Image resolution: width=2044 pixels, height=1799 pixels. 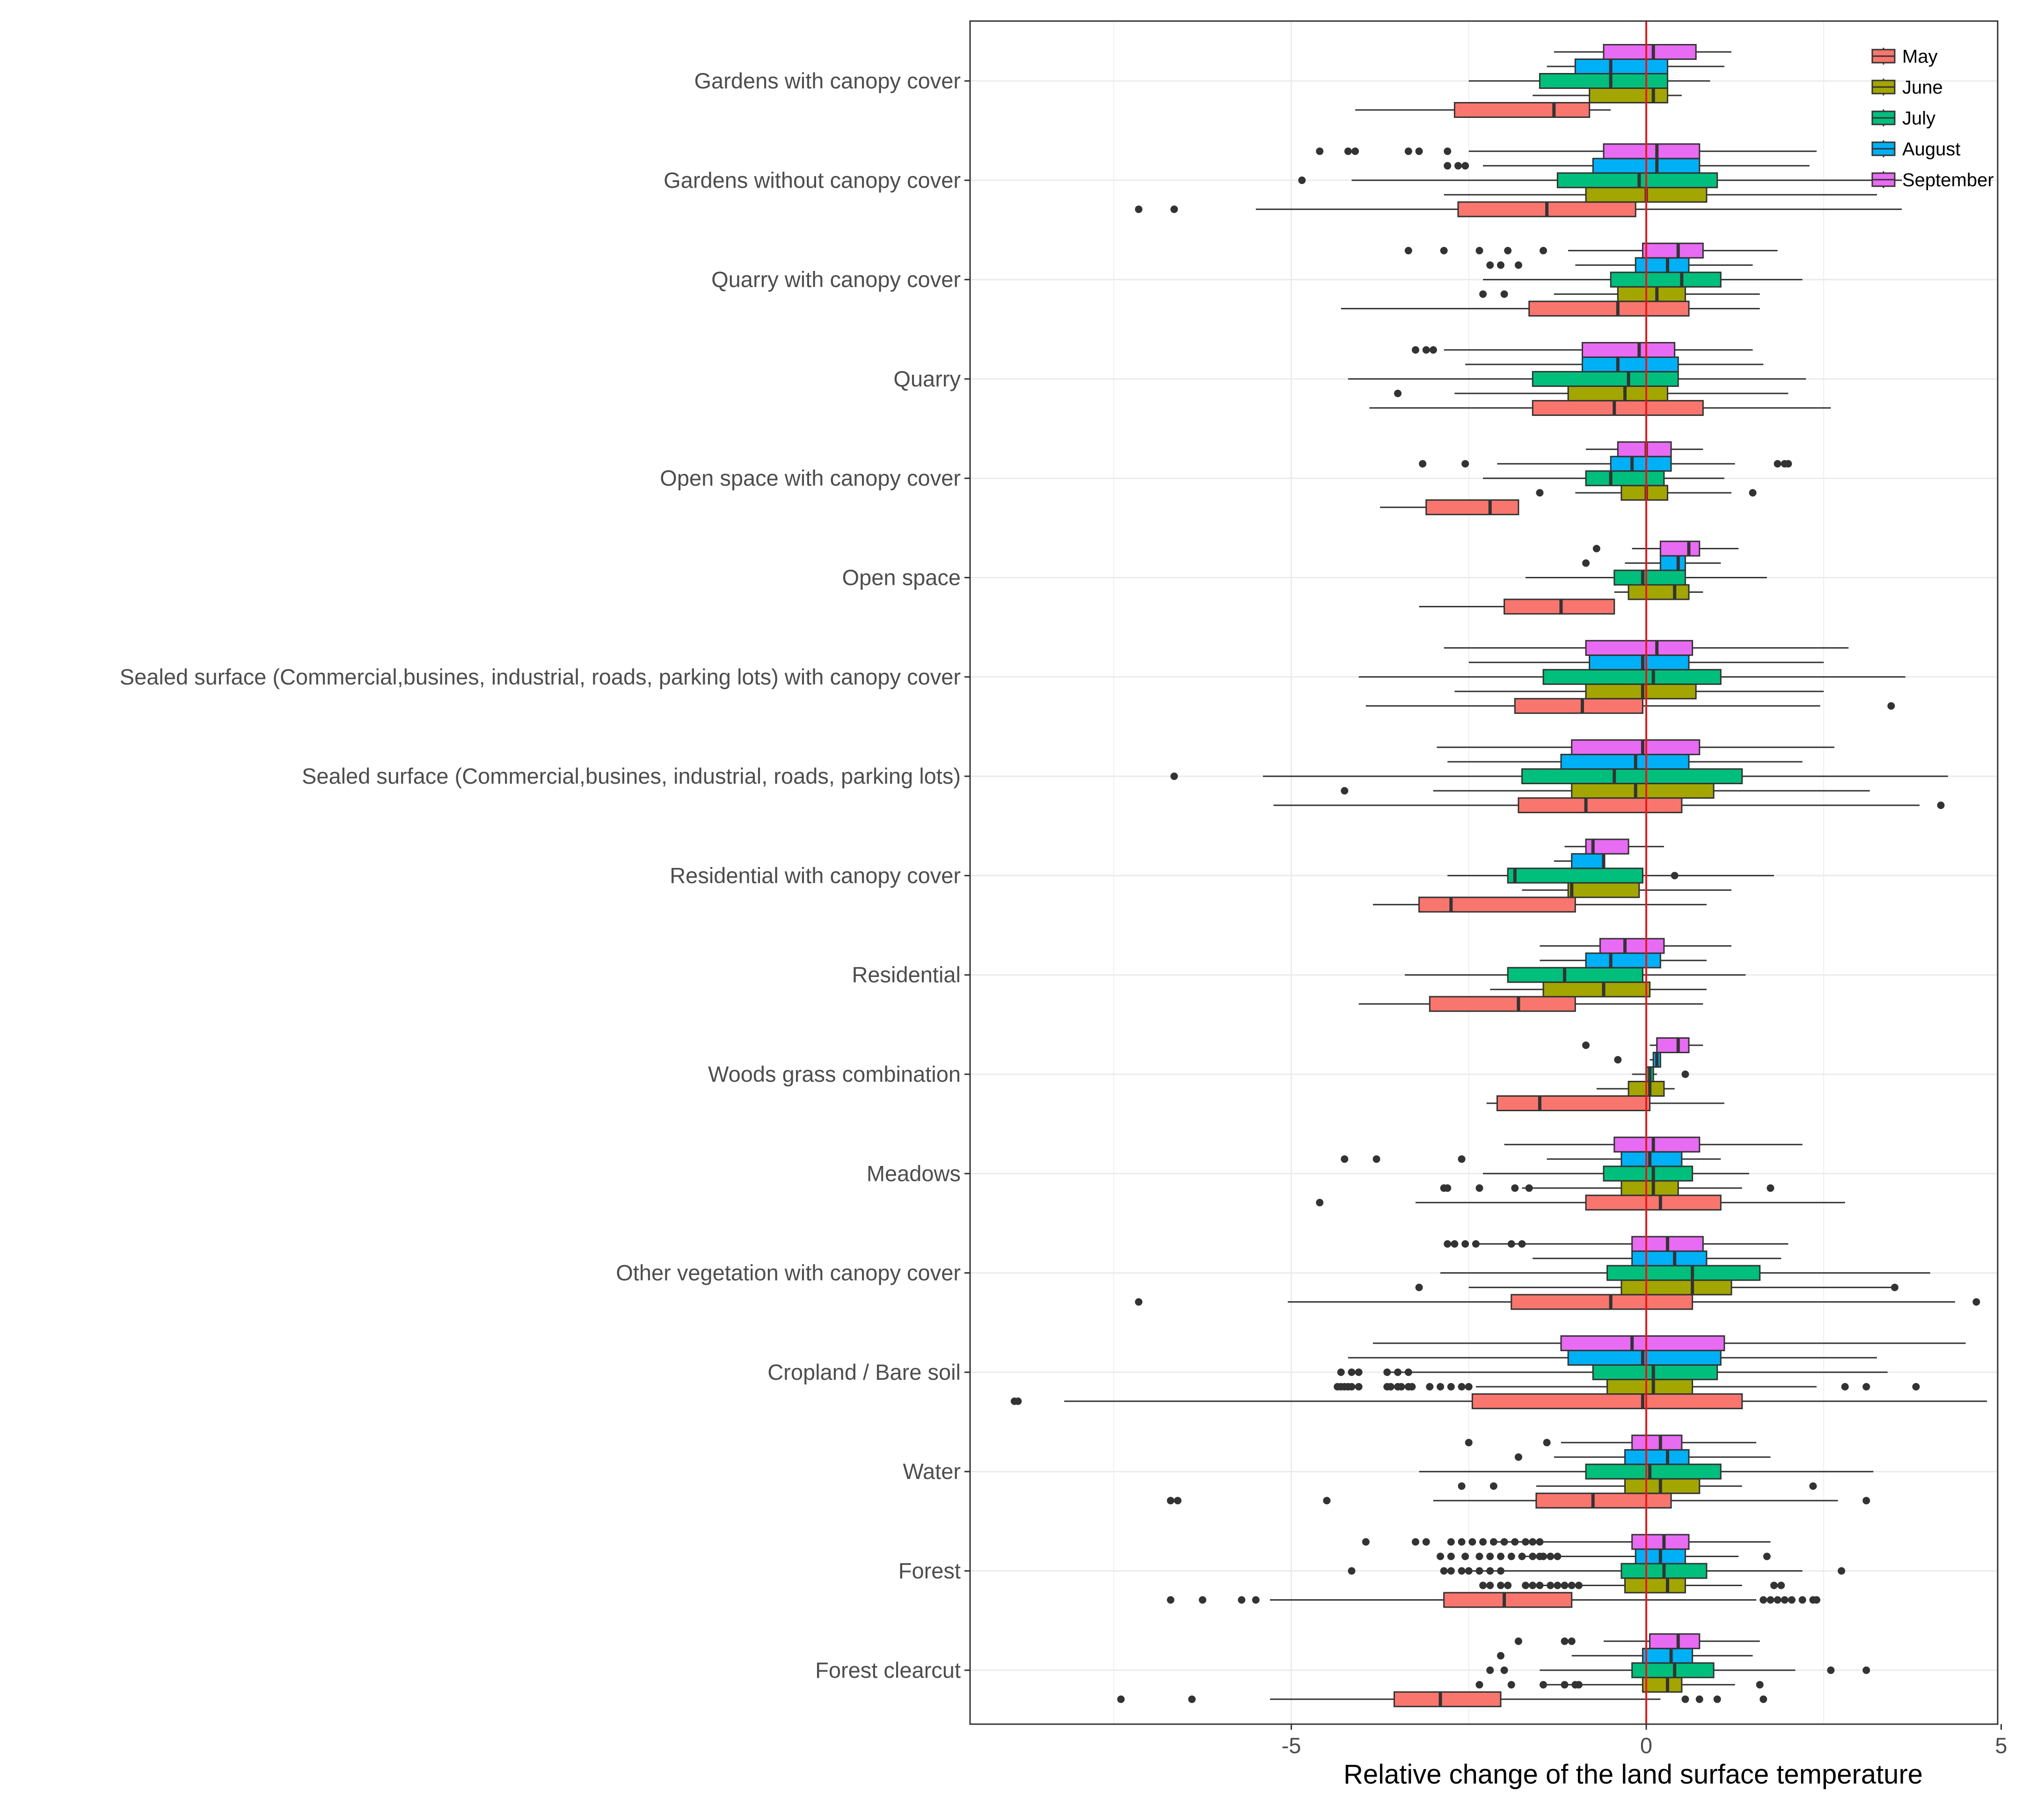 What do you see at coordinates (864, 1372) in the screenshot?
I see `category-label: Cropland / Bare soil` at bounding box center [864, 1372].